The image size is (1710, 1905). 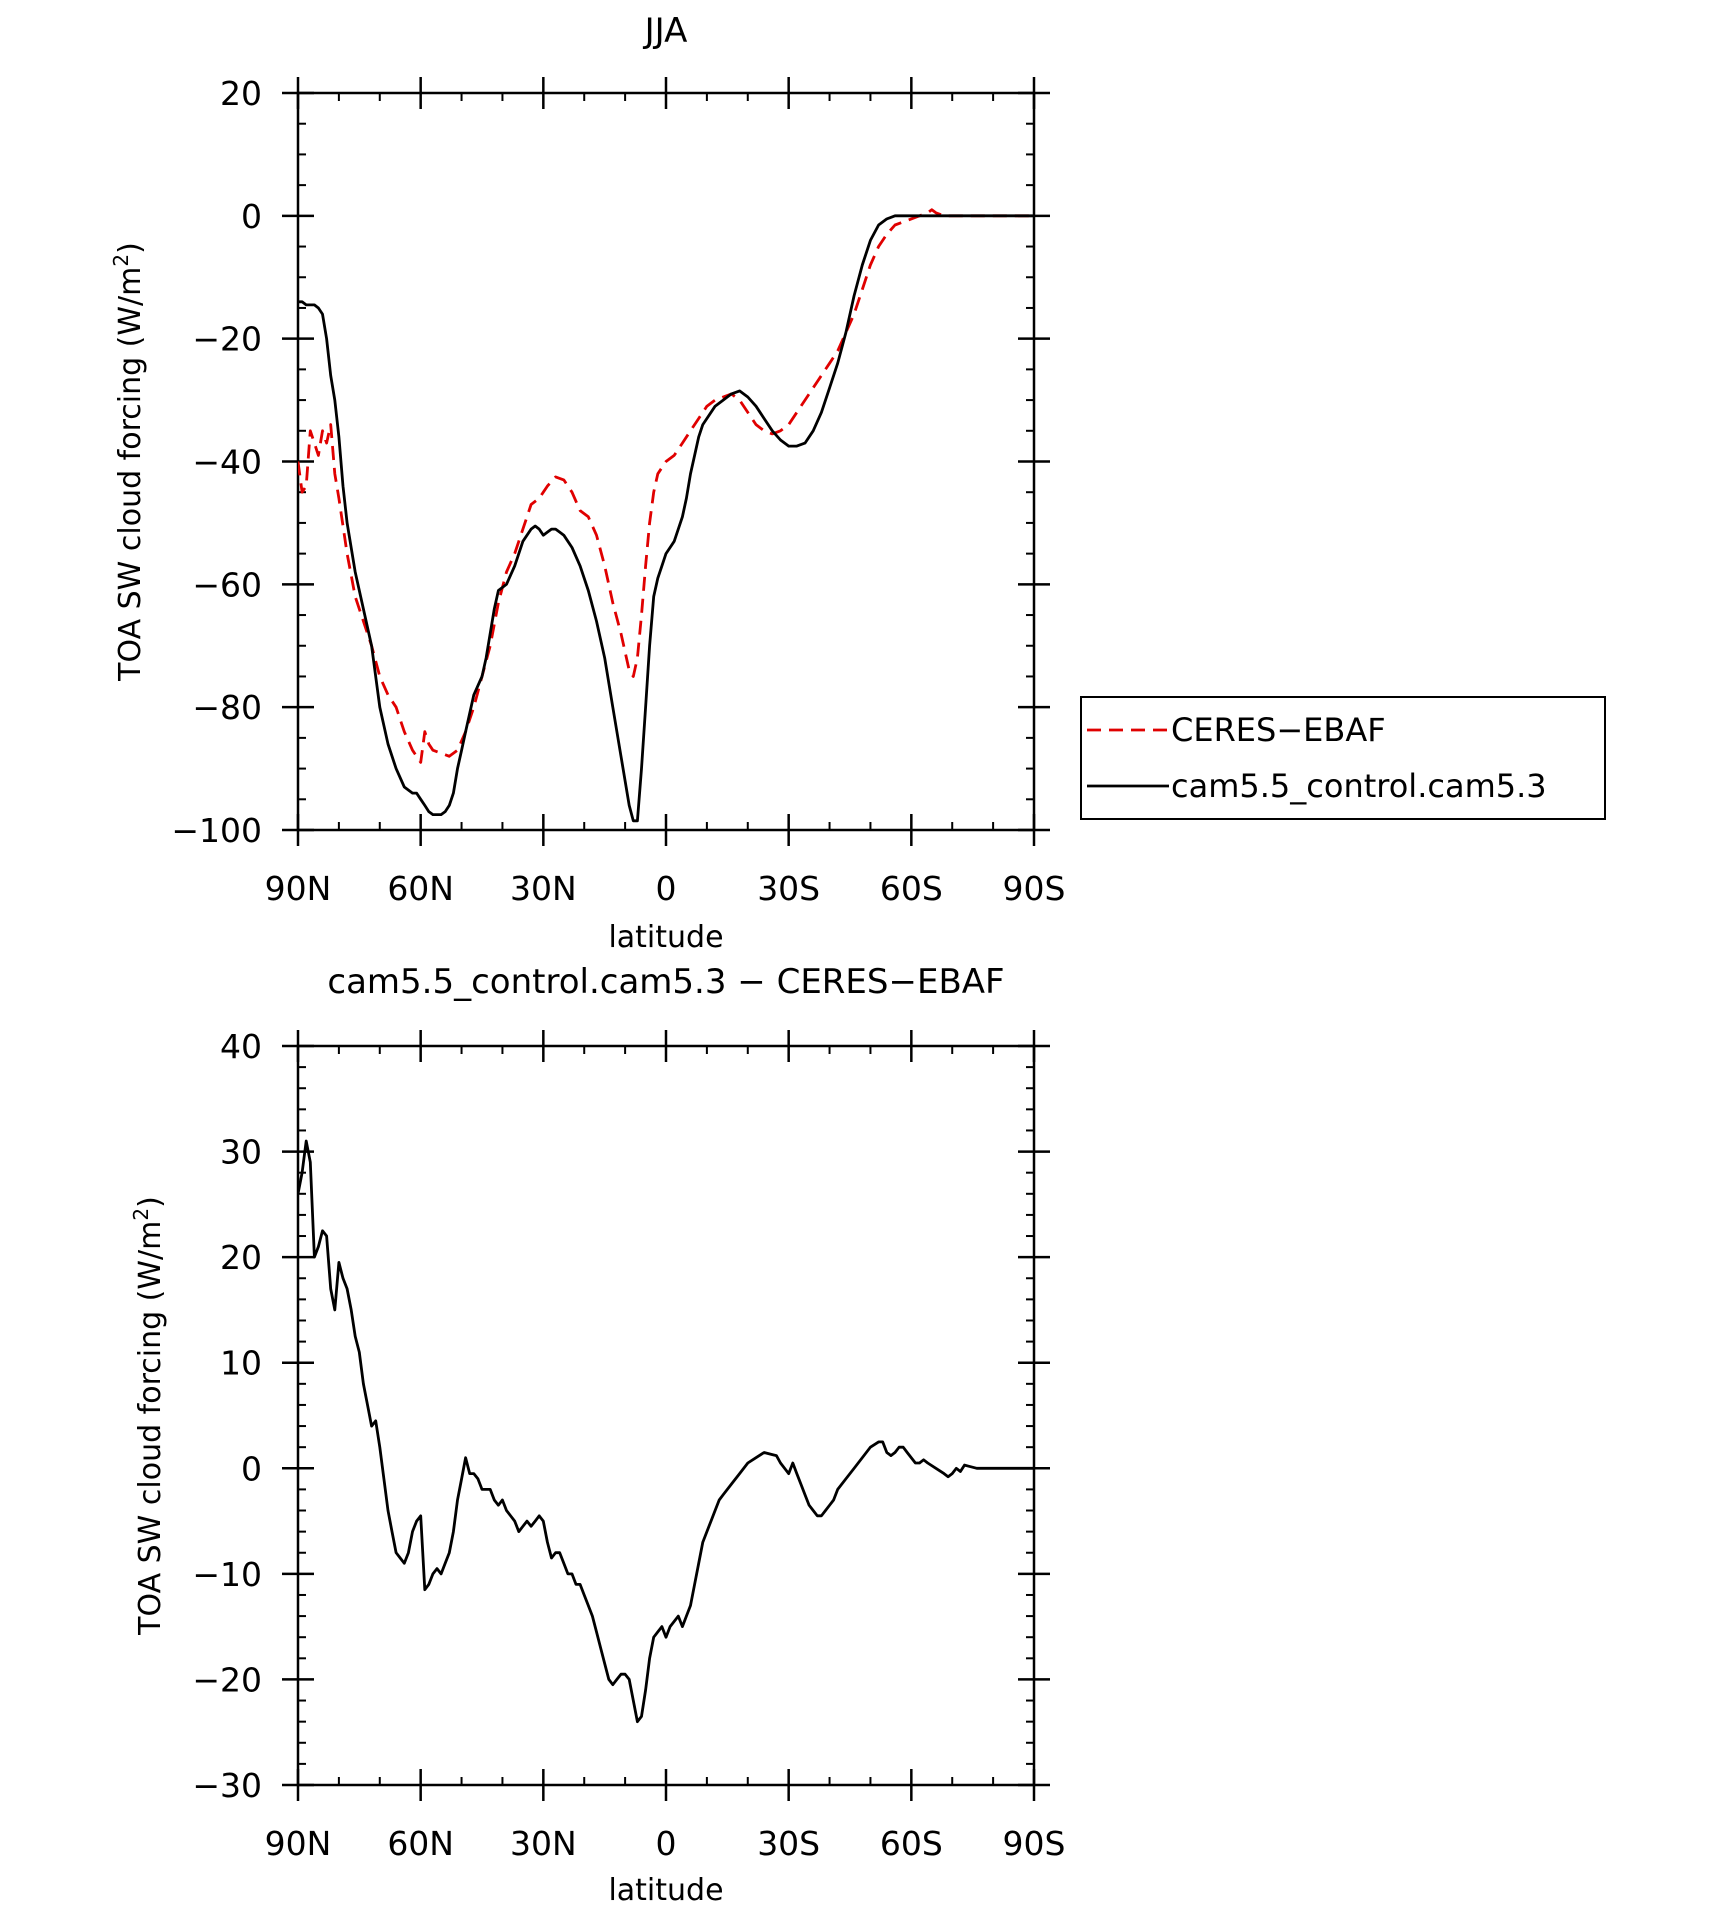 What do you see at coordinates (666, 1431) in the screenshot?
I see `series-line-difference` at bounding box center [666, 1431].